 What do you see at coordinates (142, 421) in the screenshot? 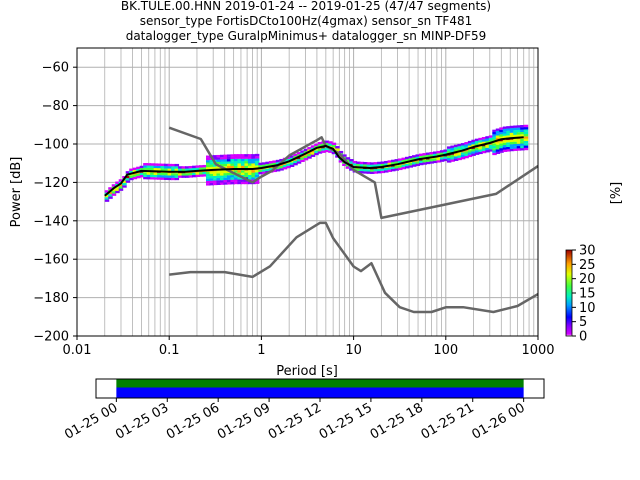
I see `coverage-tick-label: 01-25 03` at bounding box center [142, 421].